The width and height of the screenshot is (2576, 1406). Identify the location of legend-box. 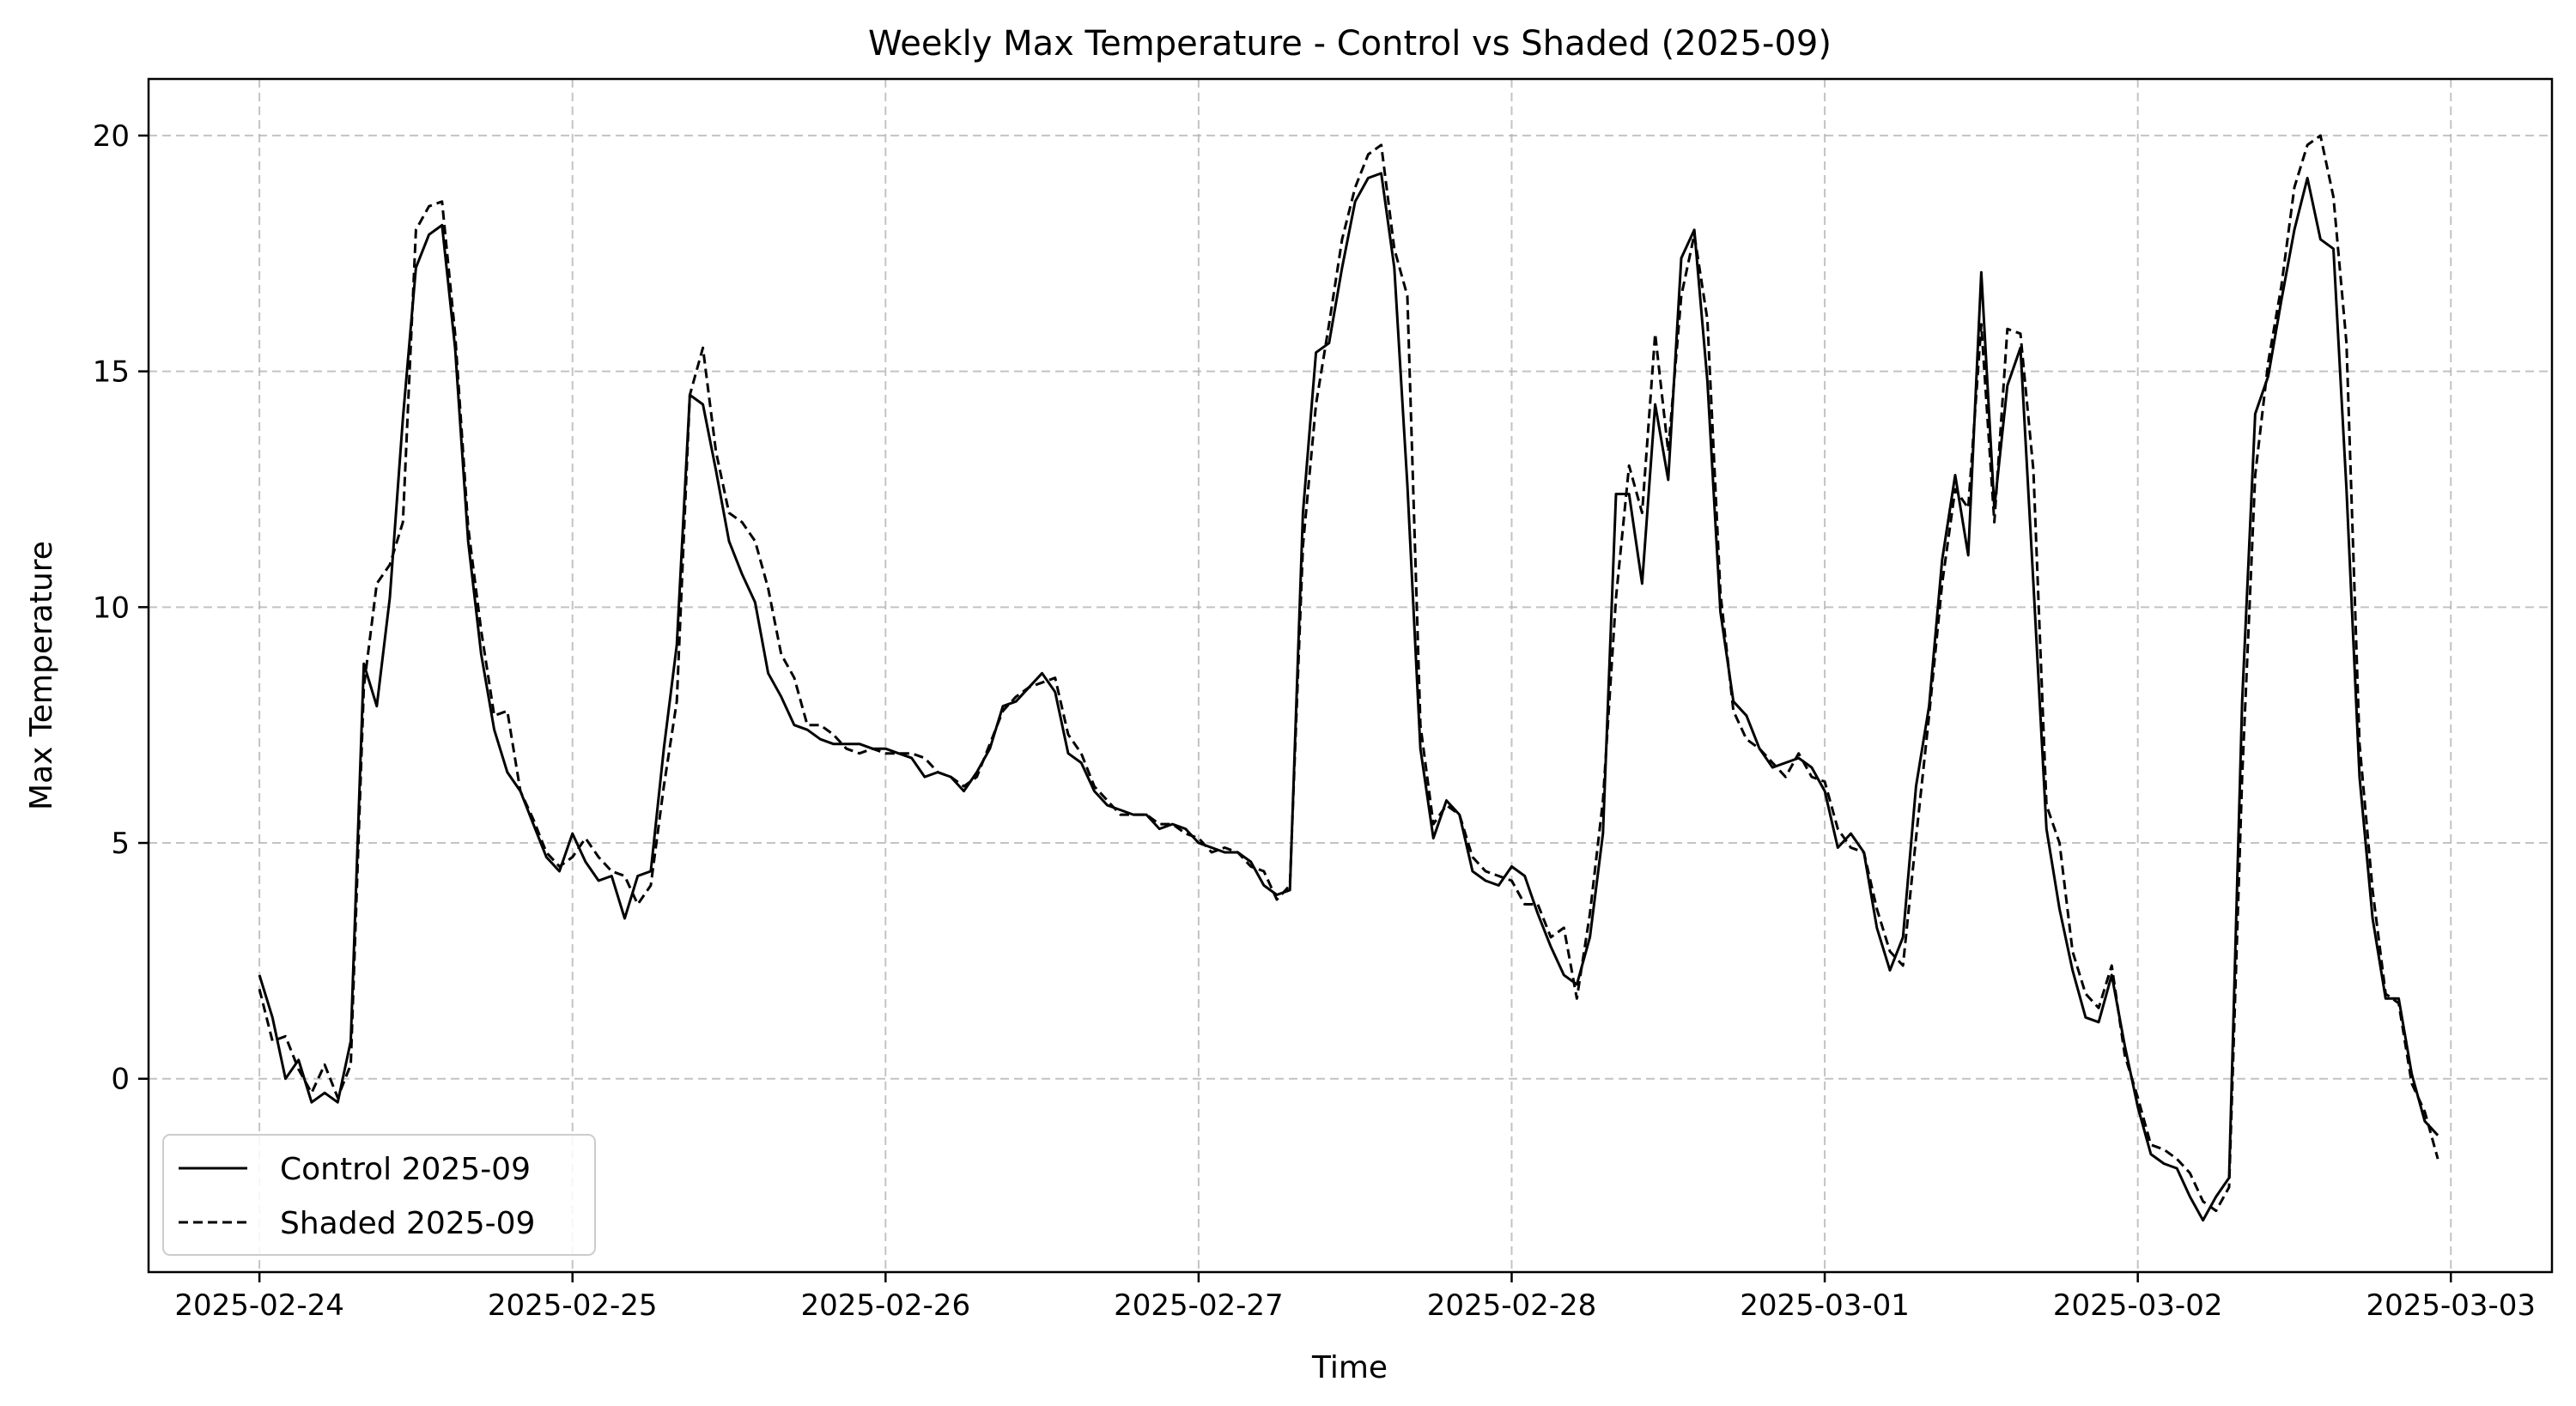
(379, 1195).